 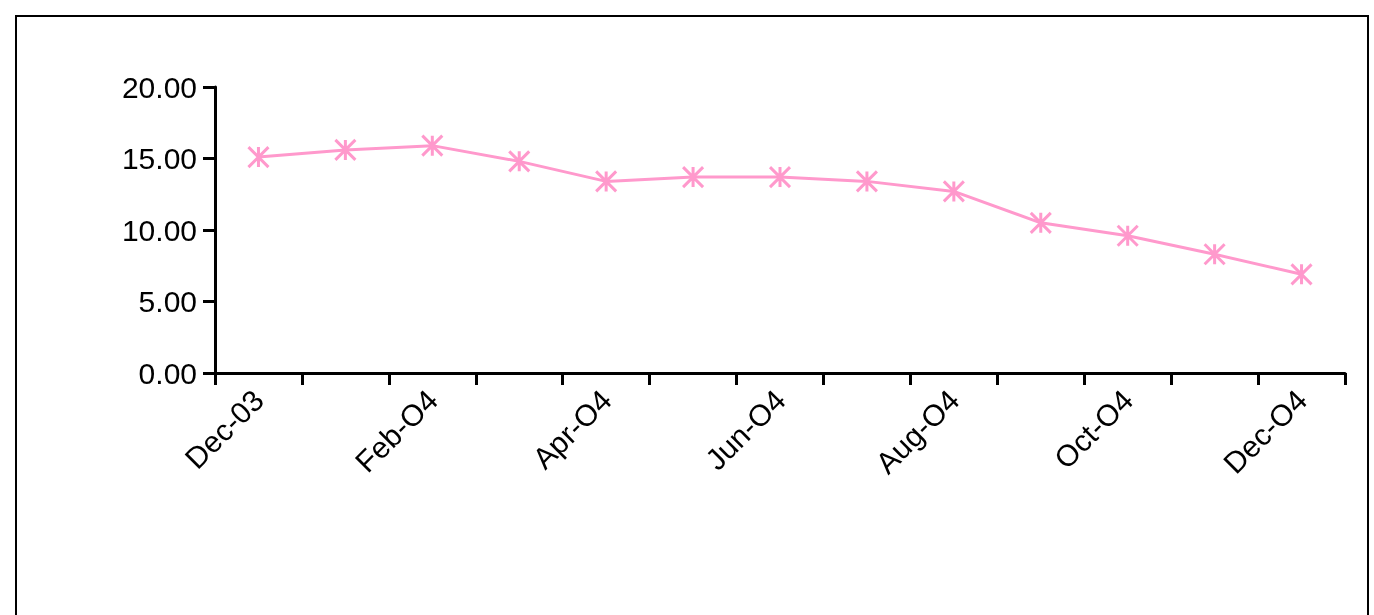 What do you see at coordinates (167, 301) in the screenshot?
I see `y-tick-label: 5.00` at bounding box center [167, 301].